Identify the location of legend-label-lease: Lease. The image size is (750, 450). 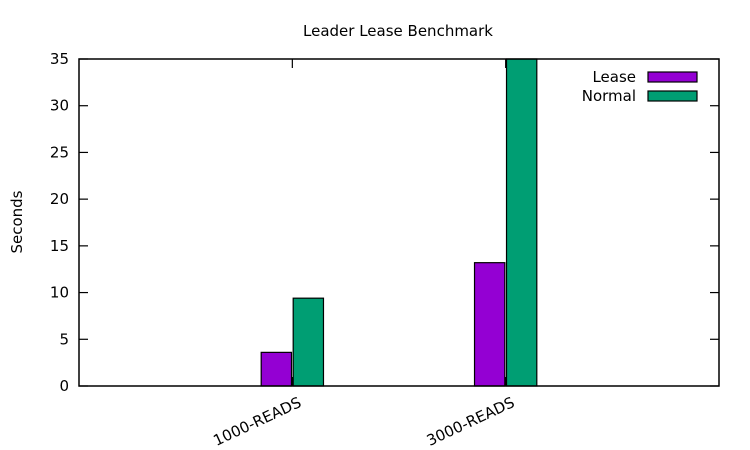
(614, 77).